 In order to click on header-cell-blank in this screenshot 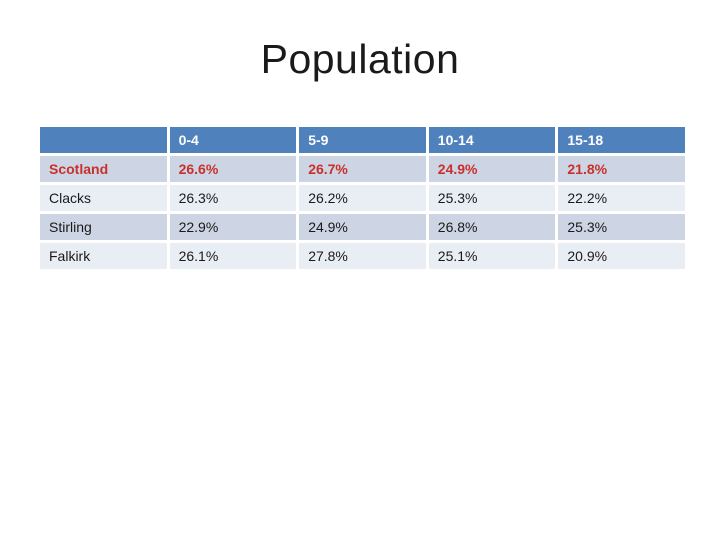, I will do `click(103, 140)`.